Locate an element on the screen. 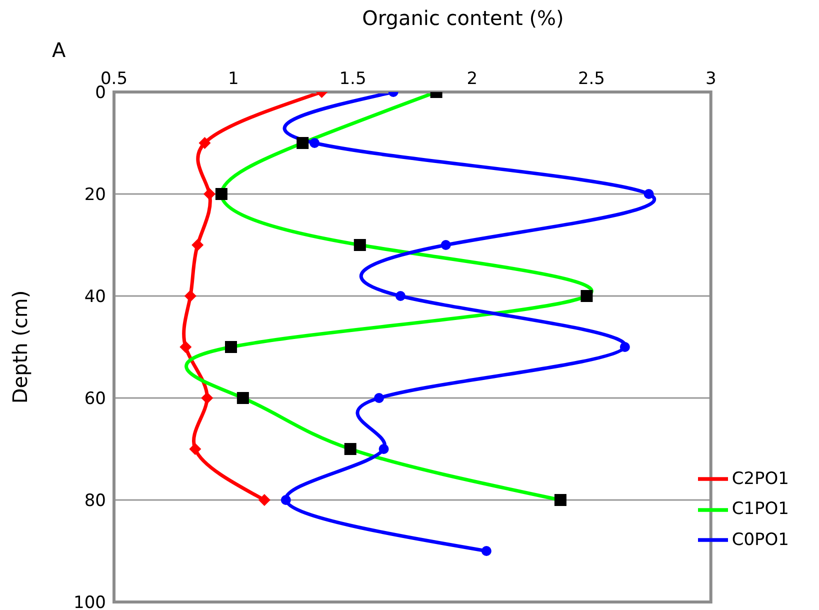 The image size is (819, 610). legend-label: C1PO1 is located at coordinates (760, 509).